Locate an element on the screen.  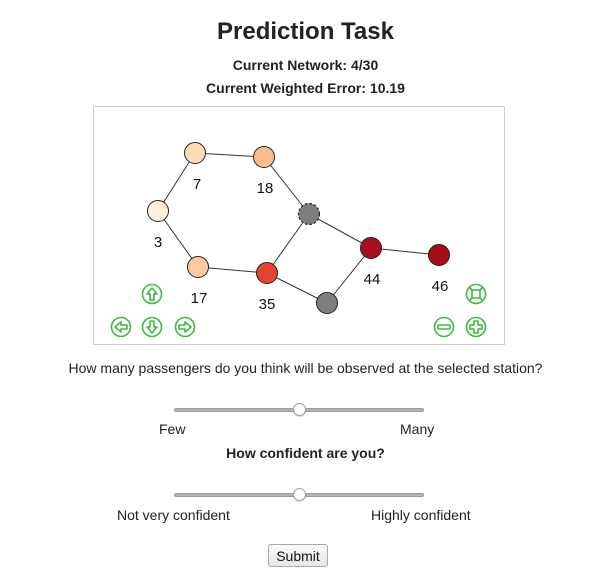
arrow-down-icon is located at coordinates (152, 327).